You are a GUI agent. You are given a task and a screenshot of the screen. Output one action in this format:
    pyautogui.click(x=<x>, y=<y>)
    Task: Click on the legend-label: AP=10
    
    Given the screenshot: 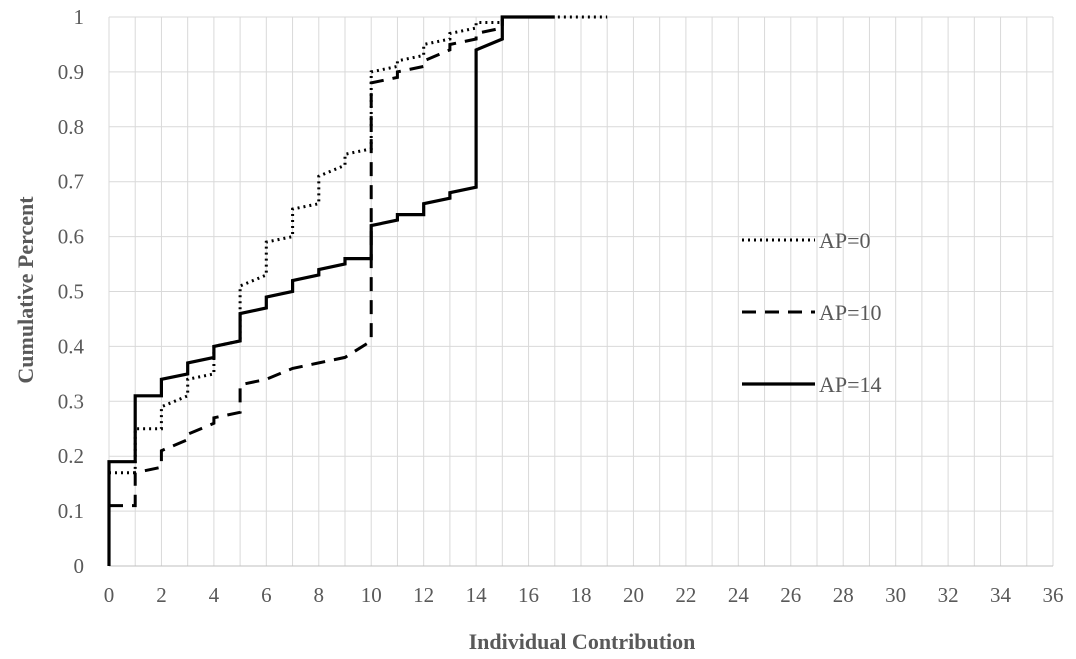 What is the action you would take?
    pyautogui.click(x=850, y=312)
    